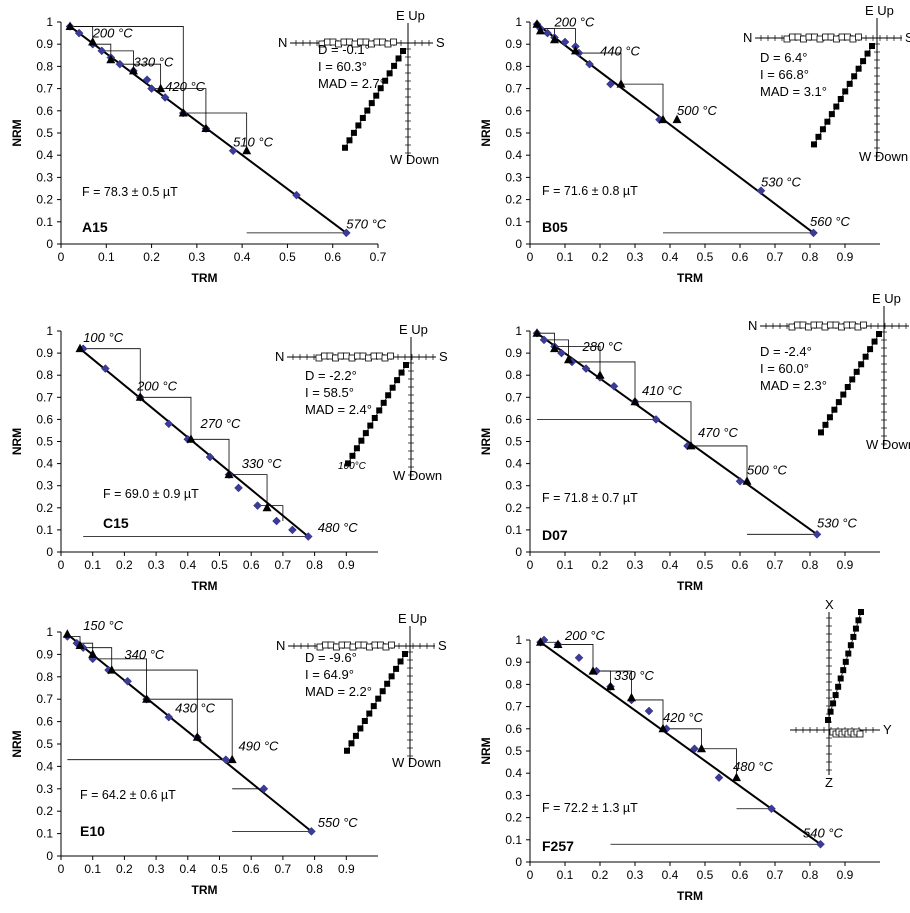 This screenshot has height=913, width=910. What do you see at coordinates (793, 385) in the screenshot?
I see `zijder-stat: MAD = 2.3°` at bounding box center [793, 385].